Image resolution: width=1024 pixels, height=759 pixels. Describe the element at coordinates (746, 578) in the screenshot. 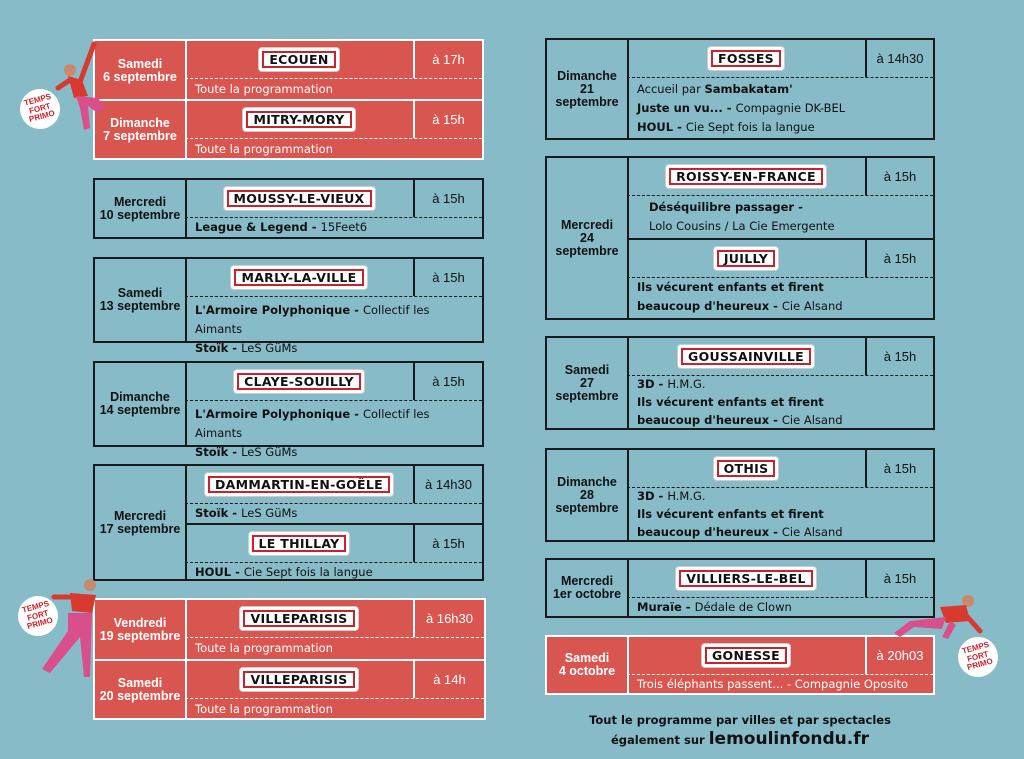

I see `city-sign: VILLIERS-LE-BEL` at that location.